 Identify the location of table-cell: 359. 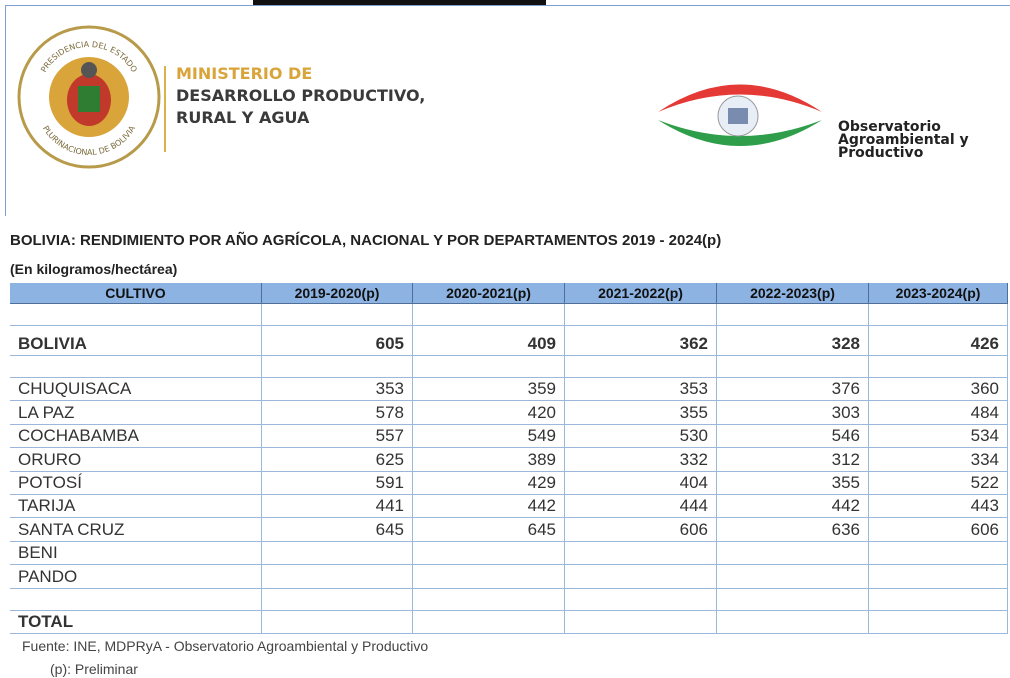
(489, 390).